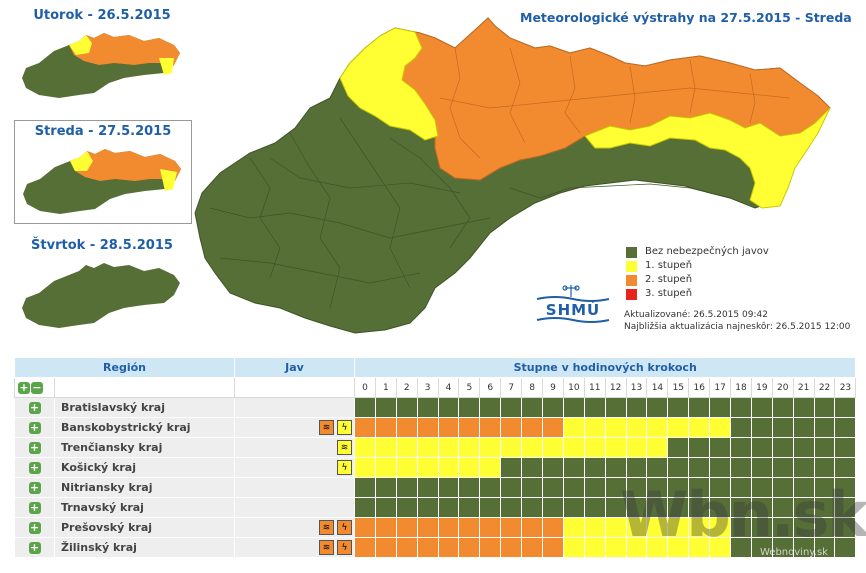 The image size is (866, 573). I want to click on day-utorok: Utorok - 26.5.2015, so click(102, 57).